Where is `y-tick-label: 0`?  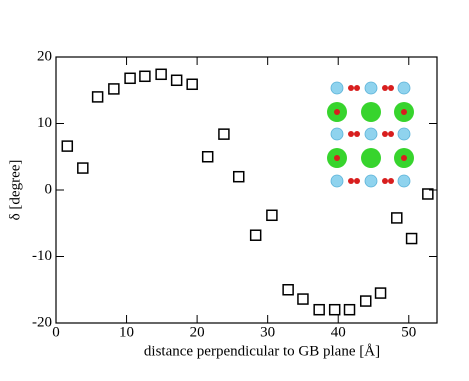 y-tick-label: 0 is located at coordinates (49, 189).